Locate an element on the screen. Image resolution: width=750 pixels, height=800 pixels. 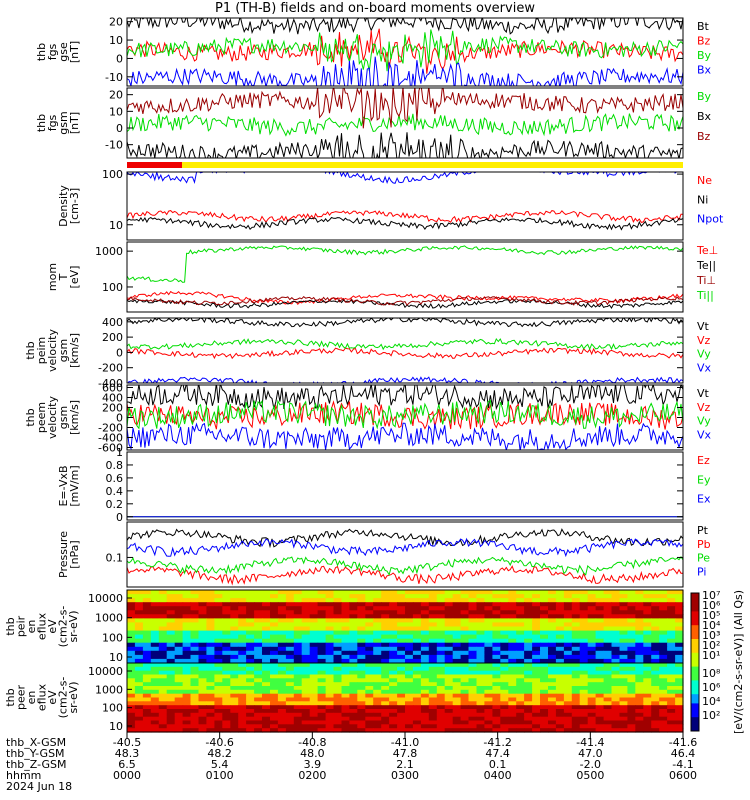
x-axis-value: -2.0 is located at coordinates (590, 764).